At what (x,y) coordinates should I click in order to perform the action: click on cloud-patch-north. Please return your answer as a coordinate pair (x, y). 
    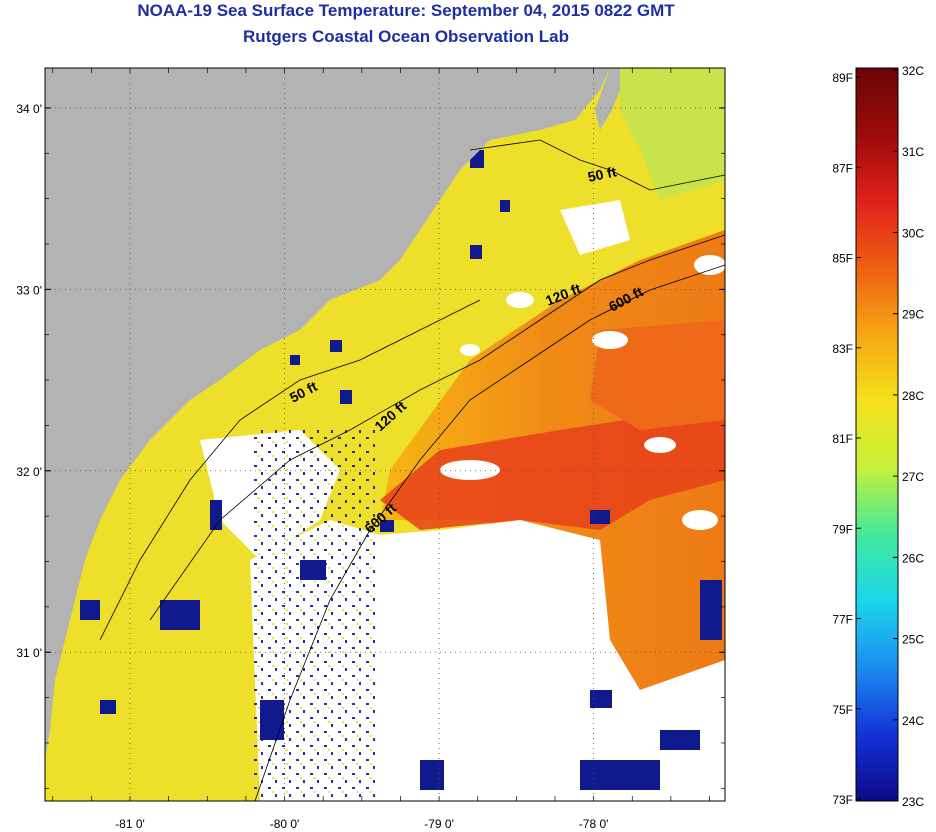
    Looking at the image, I should click on (595, 227).